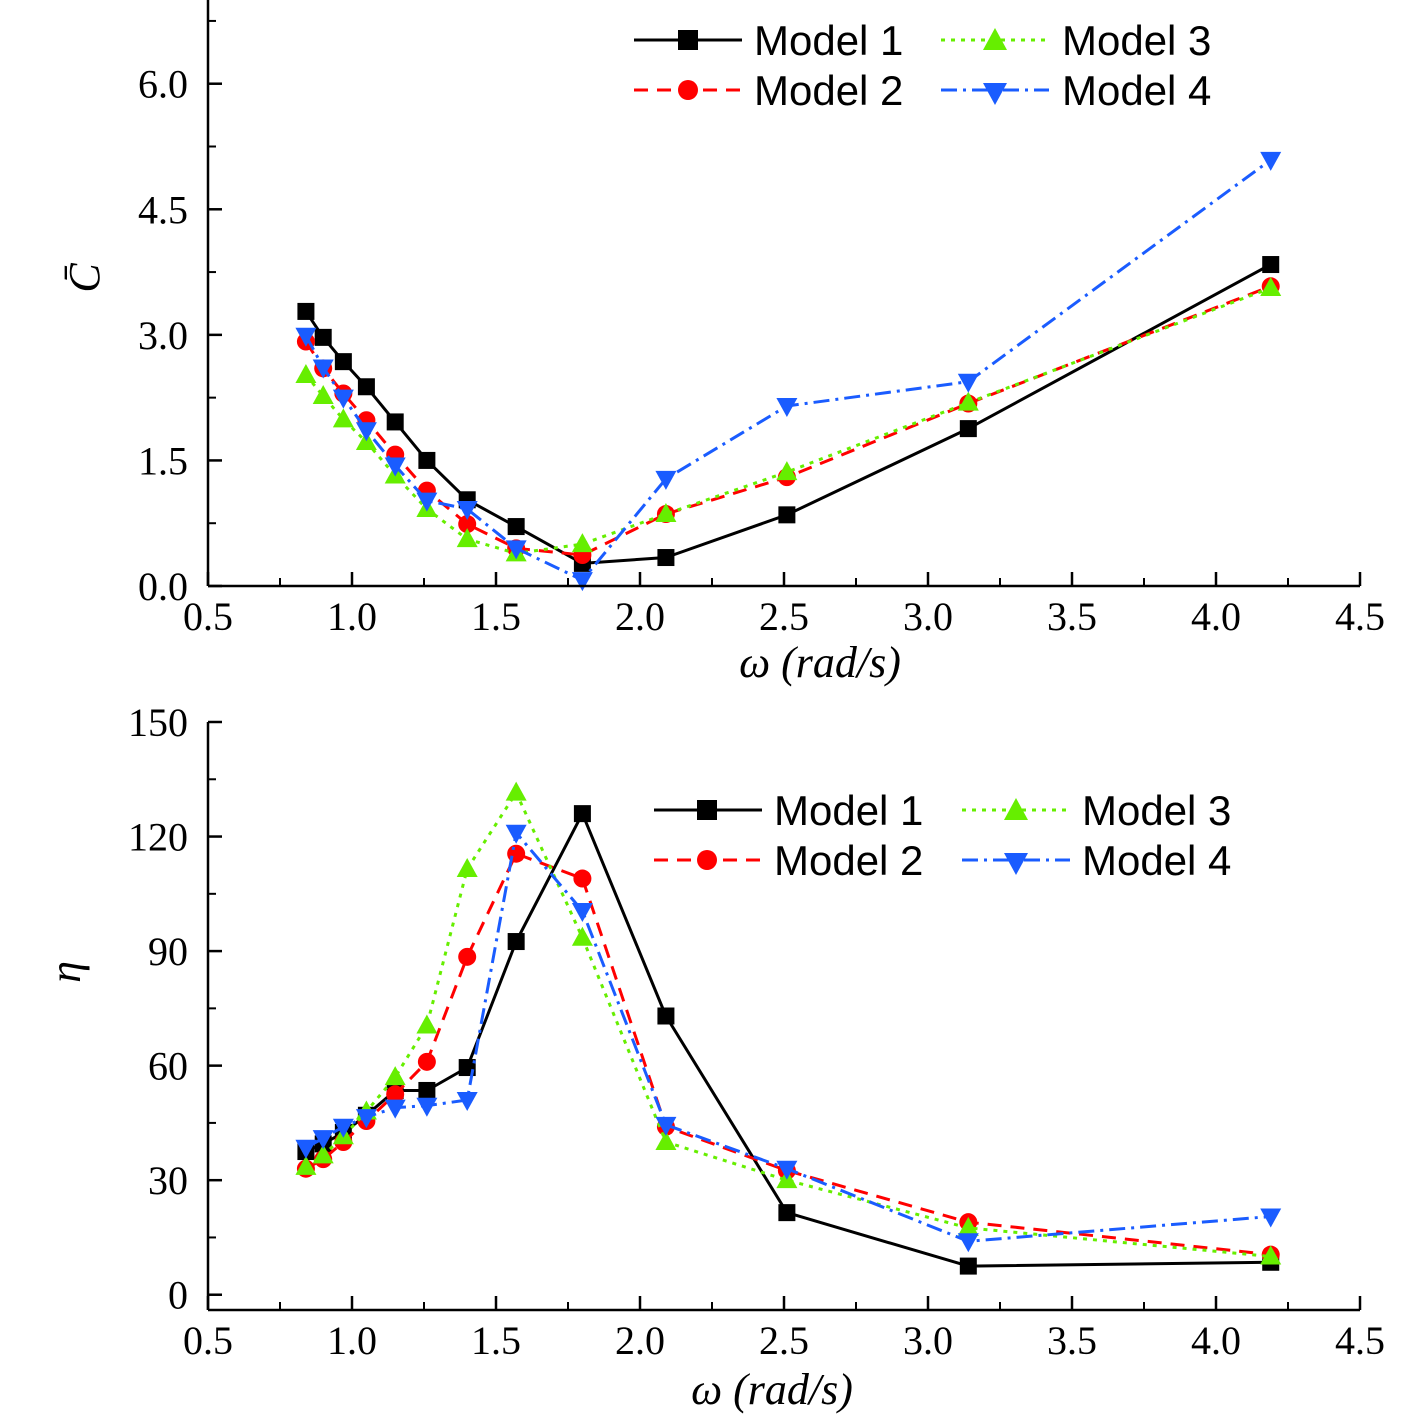 The height and width of the screenshot is (1421, 1418). What do you see at coordinates (1072, 1340) in the screenshot?
I see `x-tick-label: 3.5` at bounding box center [1072, 1340].